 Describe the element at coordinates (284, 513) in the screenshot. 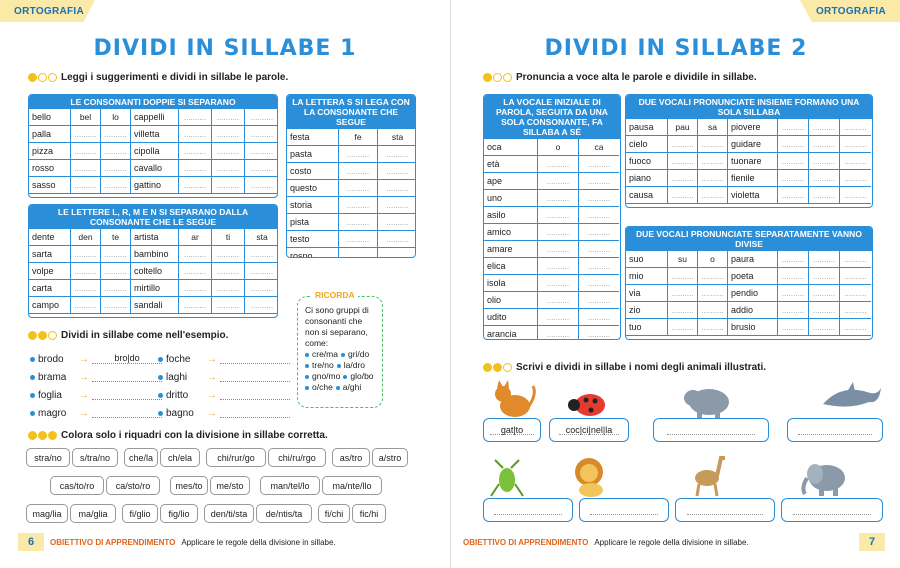

I see `syllable-choice: de/ntis/ta` at that location.